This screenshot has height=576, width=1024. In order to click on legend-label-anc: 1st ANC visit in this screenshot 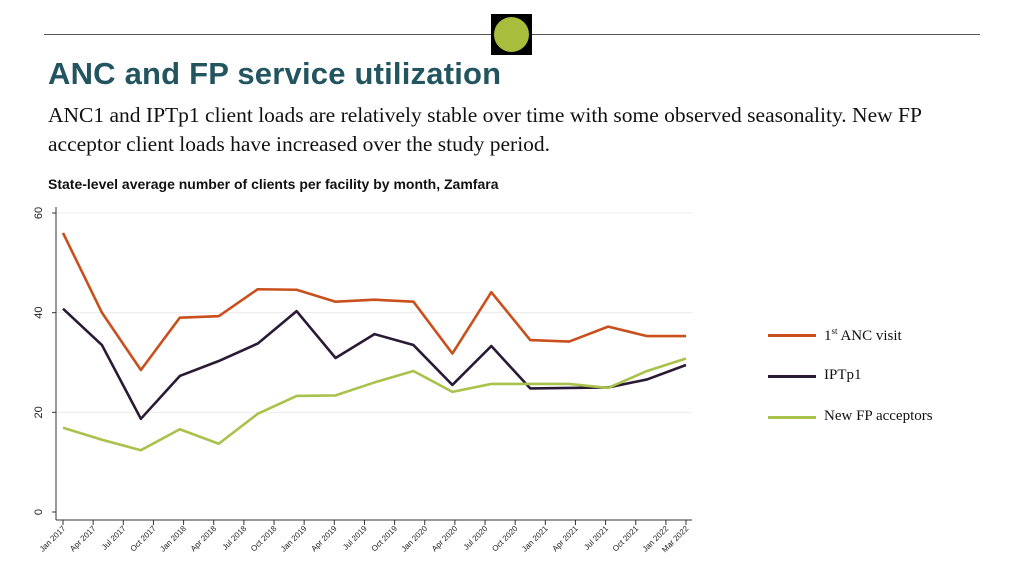, I will do `click(863, 335)`.